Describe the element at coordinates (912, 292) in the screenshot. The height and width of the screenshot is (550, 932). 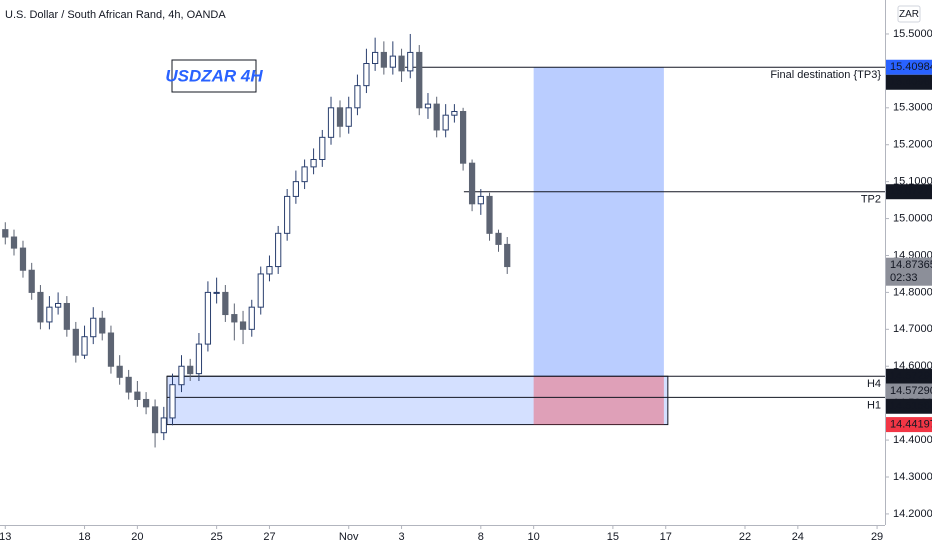
I see `y-tick-label: 14.80000` at that location.